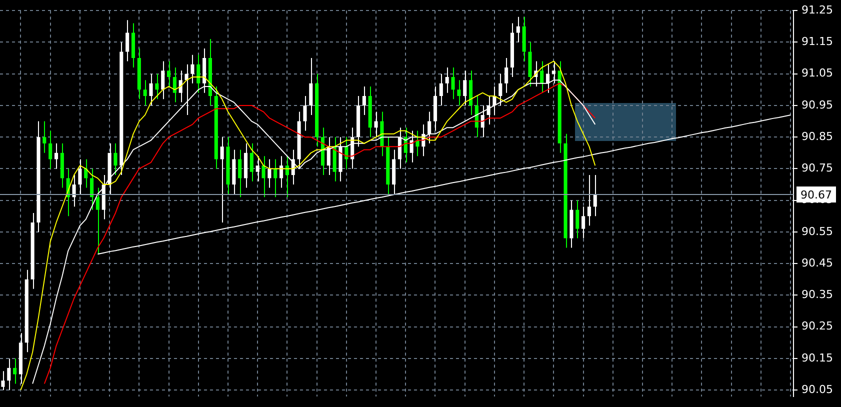 The height and width of the screenshot is (407, 841). What do you see at coordinates (818, 263) in the screenshot?
I see `y-tick-label: 90.45` at bounding box center [818, 263].